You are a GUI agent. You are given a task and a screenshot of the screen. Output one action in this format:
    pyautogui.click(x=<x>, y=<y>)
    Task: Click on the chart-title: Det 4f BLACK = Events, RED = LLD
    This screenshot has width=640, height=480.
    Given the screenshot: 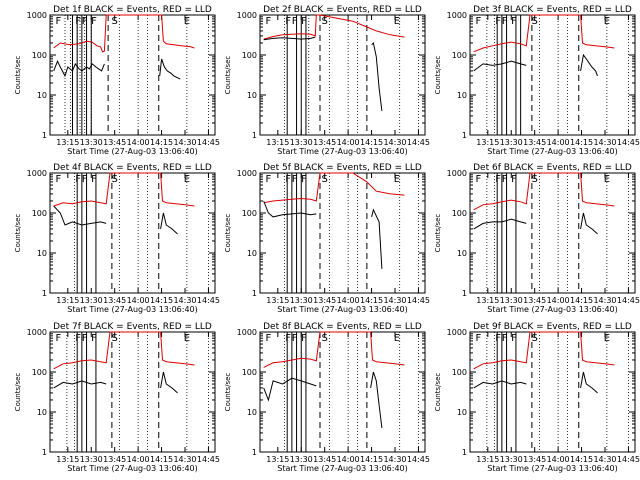 What is the action you would take?
    pyautogui.click(x=132, y=168)
    